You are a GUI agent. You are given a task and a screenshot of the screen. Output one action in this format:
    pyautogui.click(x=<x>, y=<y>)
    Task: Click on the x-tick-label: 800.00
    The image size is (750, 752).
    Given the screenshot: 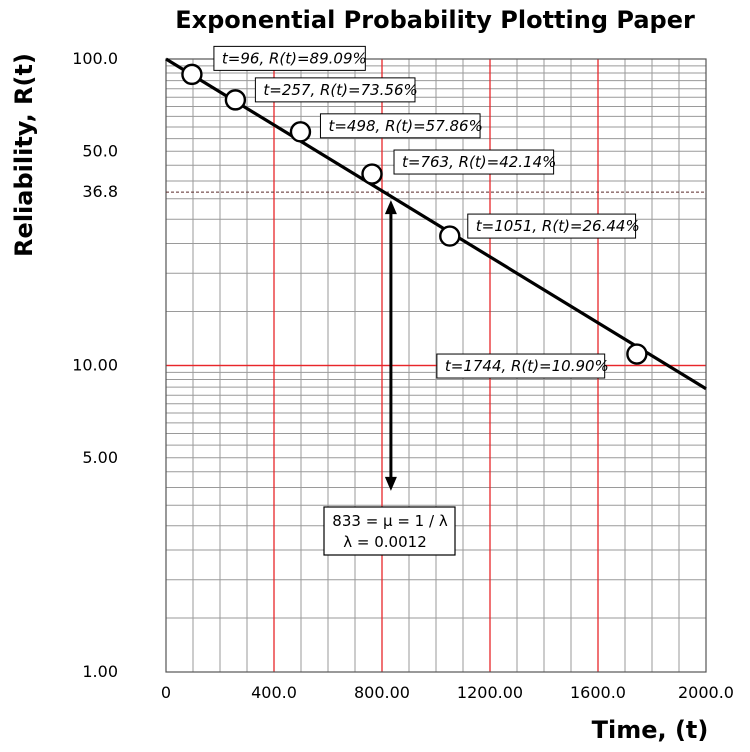 What is the action you would take?
    pyautogui.click(x=382, y=692)
    